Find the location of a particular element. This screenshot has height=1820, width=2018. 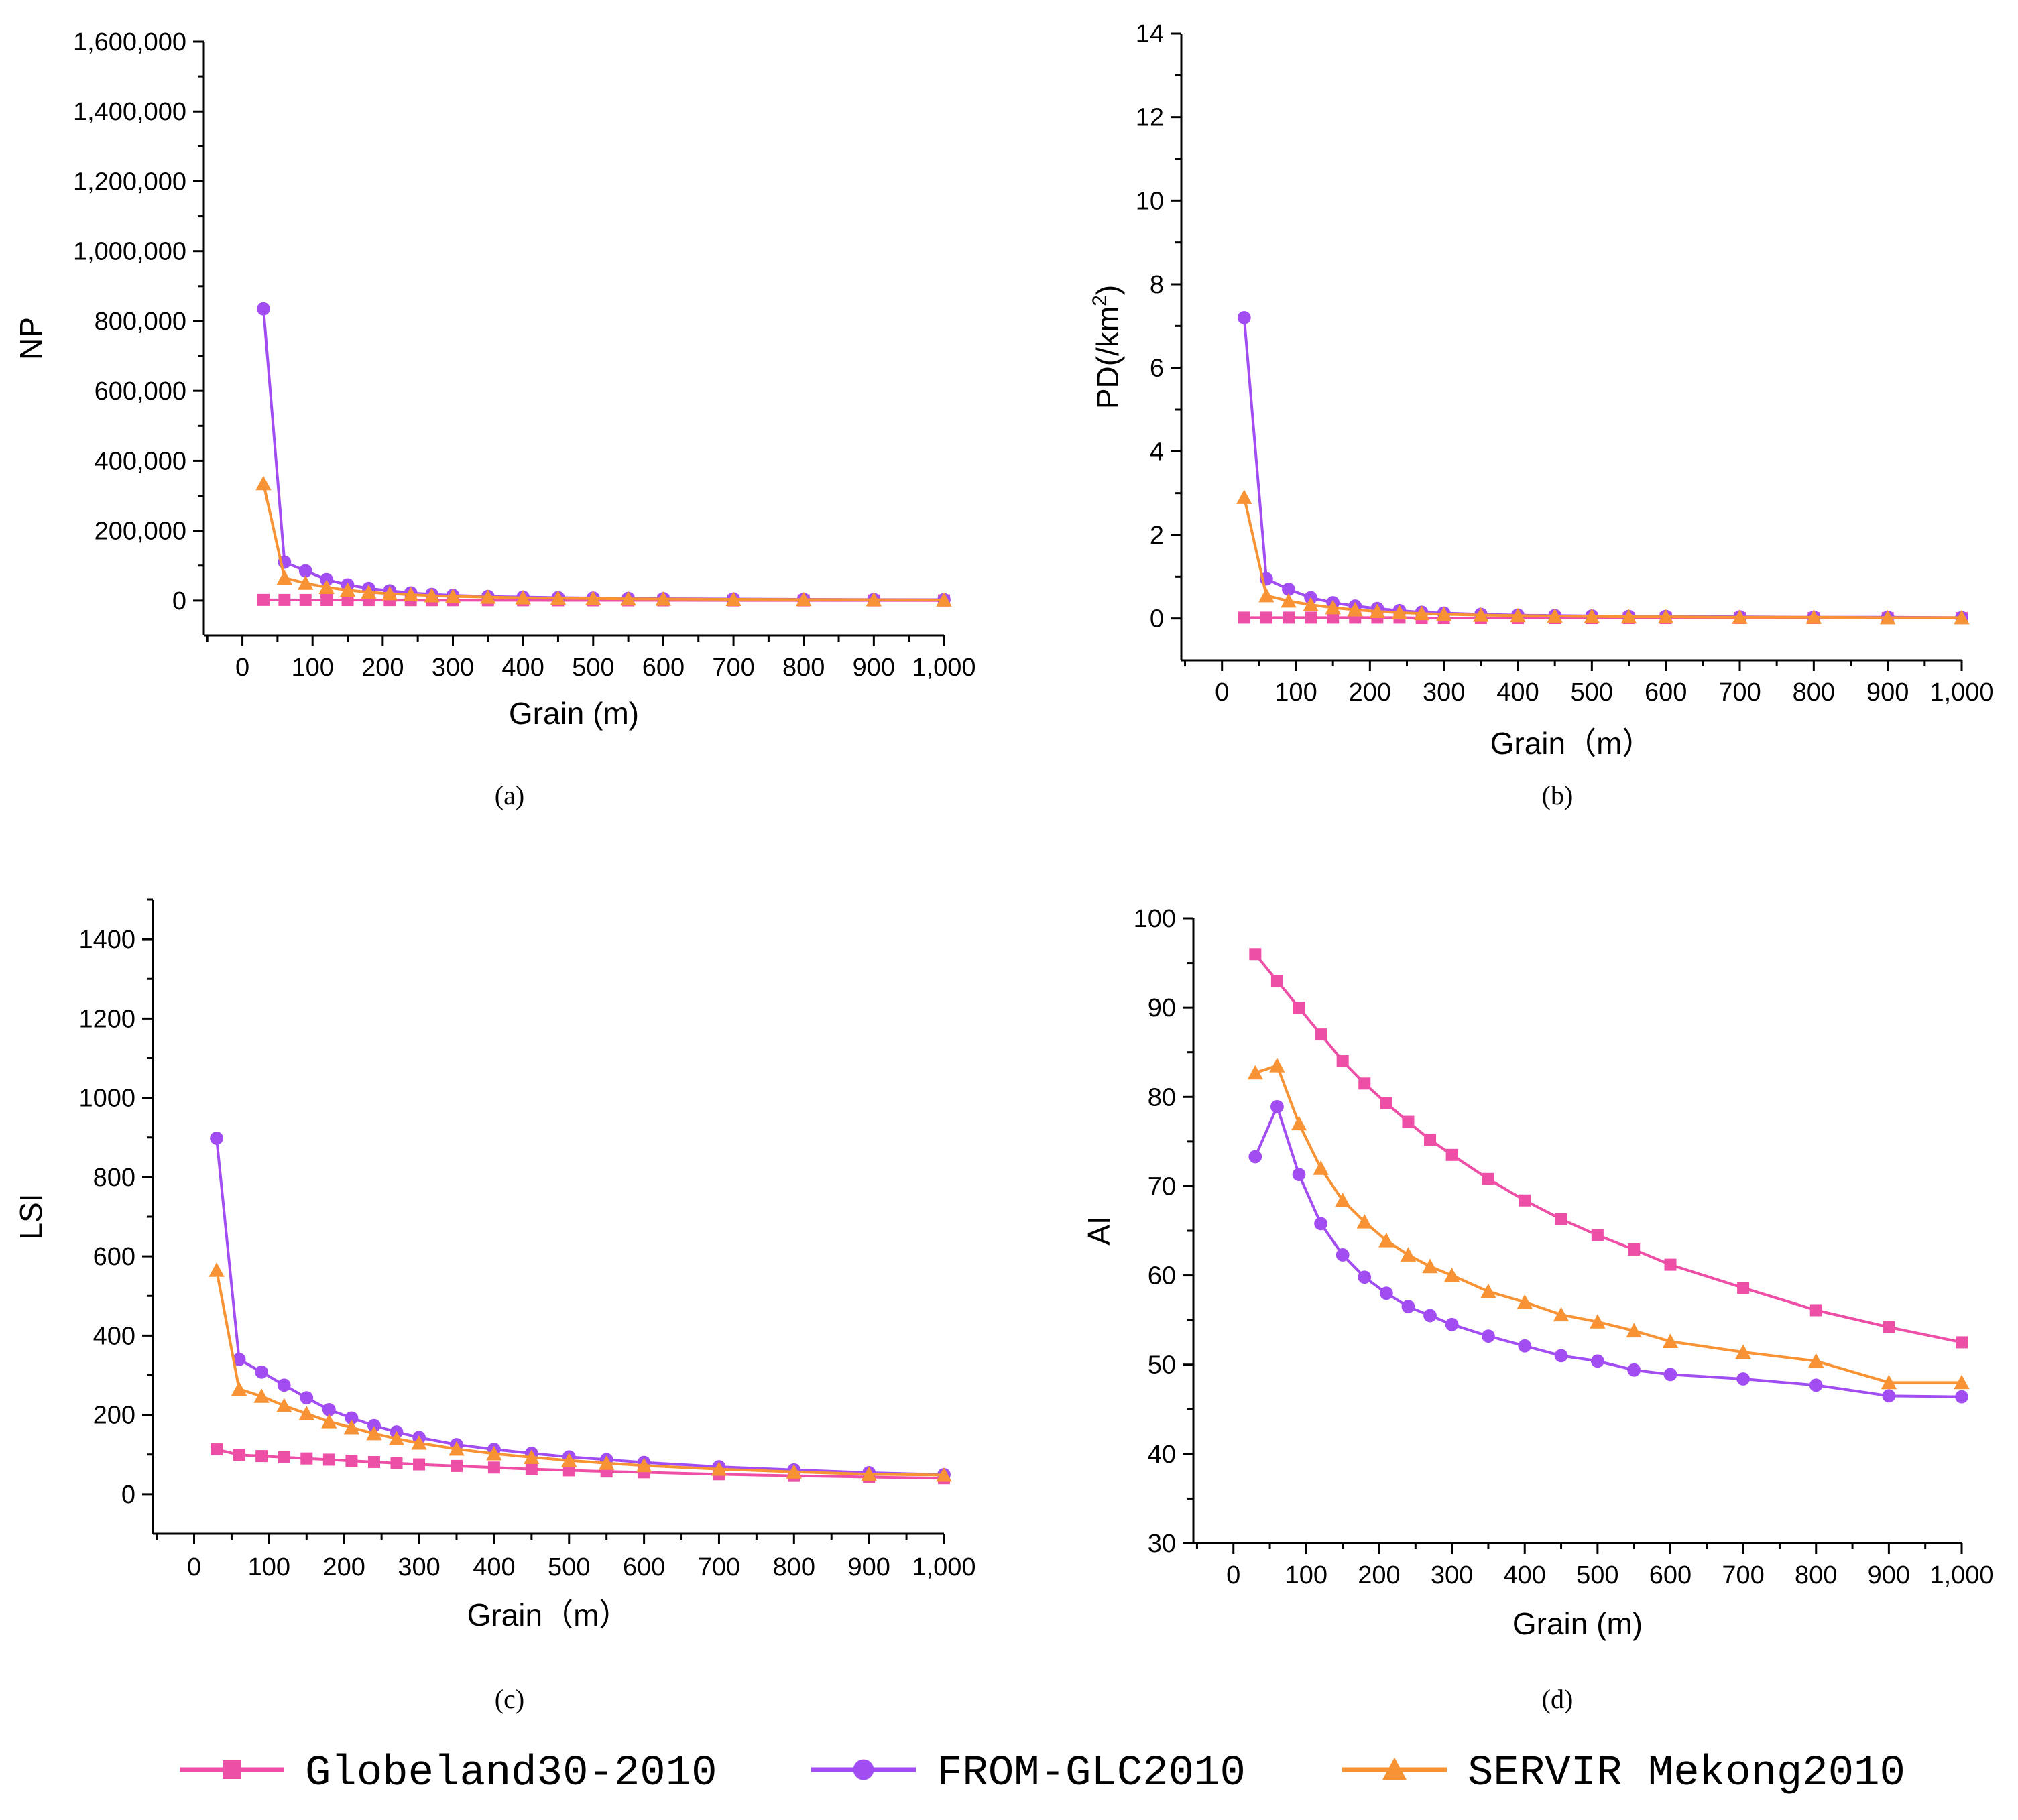

y-tick-label: 200,000 is located at coordinates (140, 532).